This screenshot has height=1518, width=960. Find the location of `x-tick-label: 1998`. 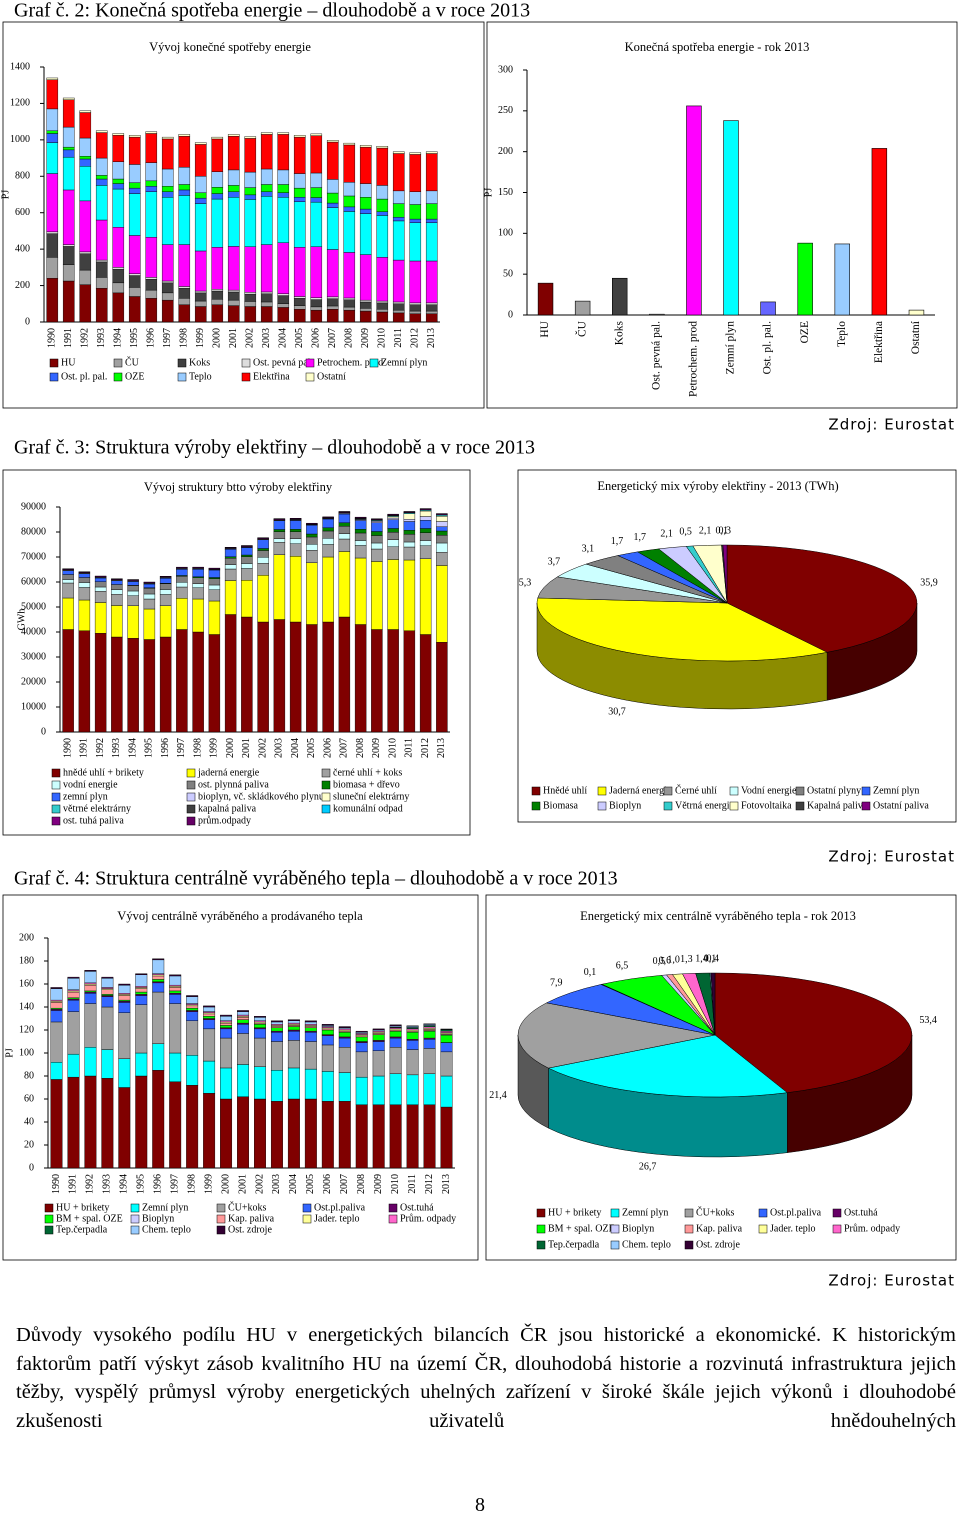

x-tick-label: 1998 is located at coordinates (197, 748).